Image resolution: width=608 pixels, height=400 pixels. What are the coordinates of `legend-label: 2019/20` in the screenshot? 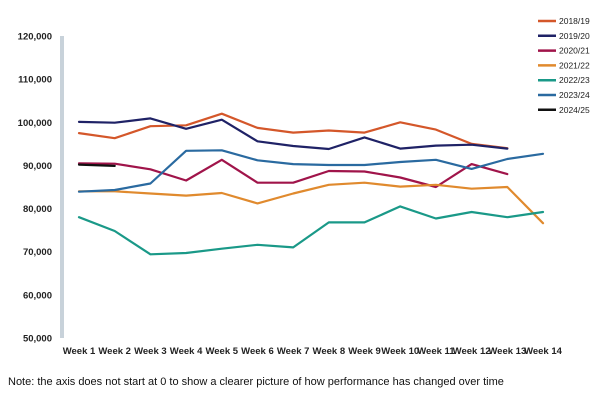 It's located at (574, 36).